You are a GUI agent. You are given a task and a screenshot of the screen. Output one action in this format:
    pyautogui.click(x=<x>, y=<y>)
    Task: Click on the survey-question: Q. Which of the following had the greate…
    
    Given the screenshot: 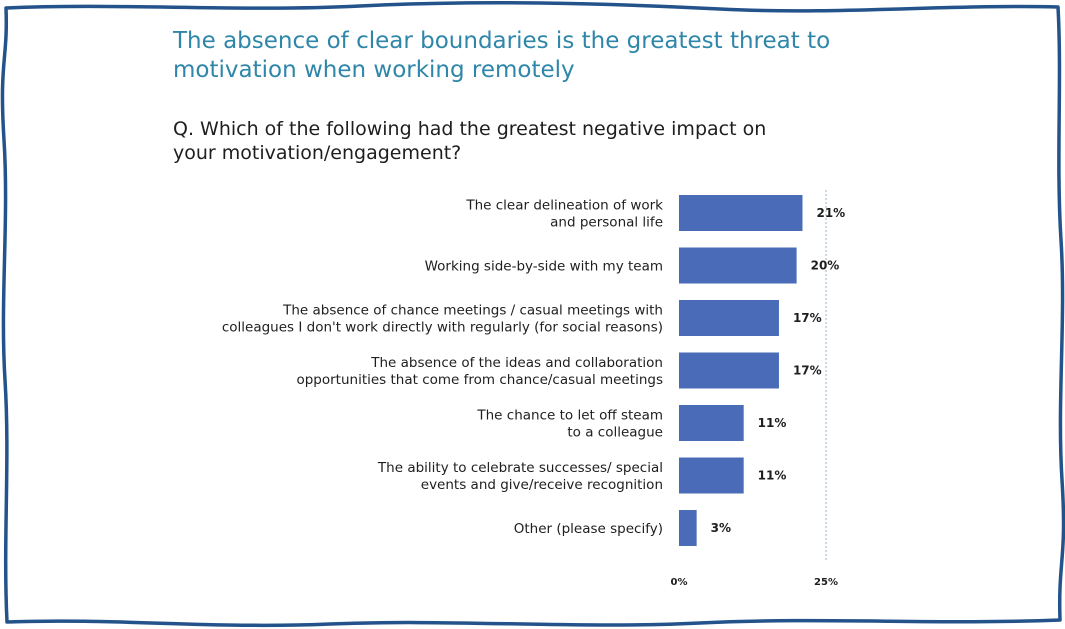 What is the action you would take?
    pyautogui.click(x=470, y=141)
    